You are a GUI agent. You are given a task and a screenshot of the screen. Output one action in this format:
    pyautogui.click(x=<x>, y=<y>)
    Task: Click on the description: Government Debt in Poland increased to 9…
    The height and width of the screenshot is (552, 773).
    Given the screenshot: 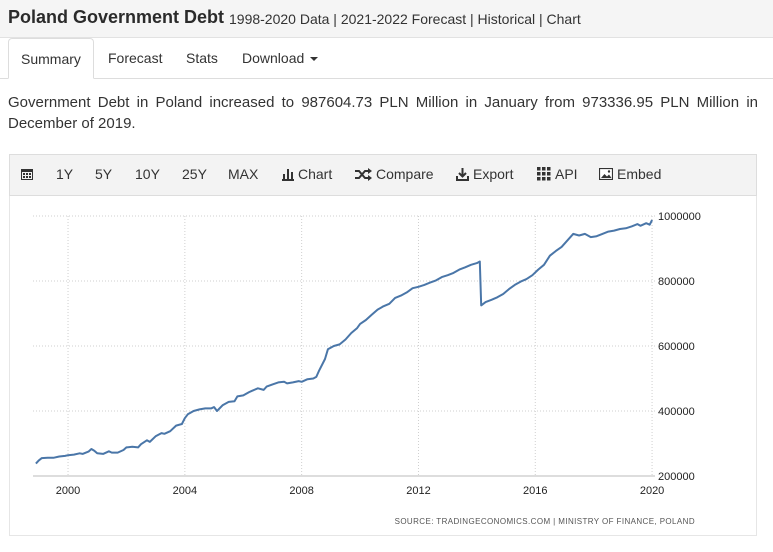 What is the action you would take?
    pyautogui.click(x=383, y=113)
    